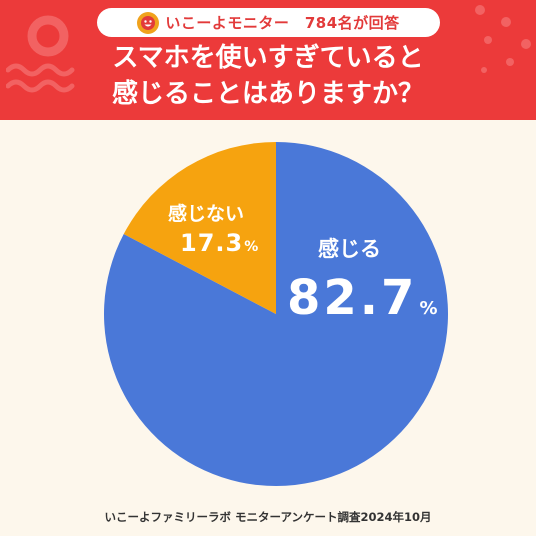 This screenshot has width=536, height=536. I want to click on respondent-badge: いこーよモニター 784名が回答, so click(268, 22).